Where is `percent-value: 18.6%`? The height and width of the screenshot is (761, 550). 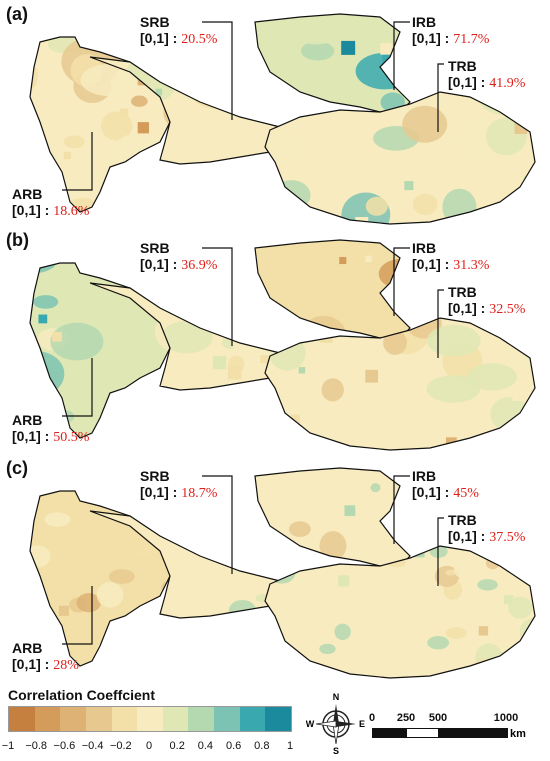
percent-value: 18.6% is located at coordinates (71, 211).